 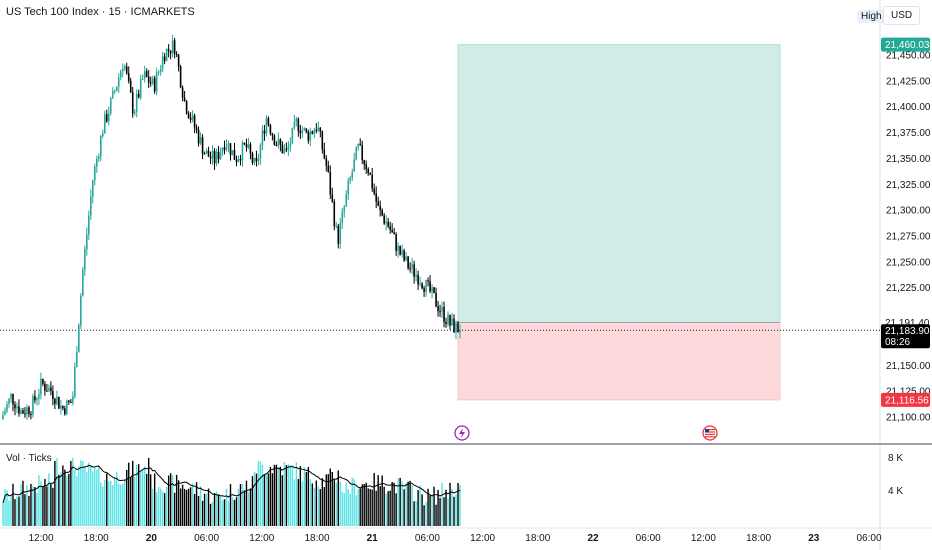 I want to click on us-flag-icon-stripe, so click(x=710, y=437).